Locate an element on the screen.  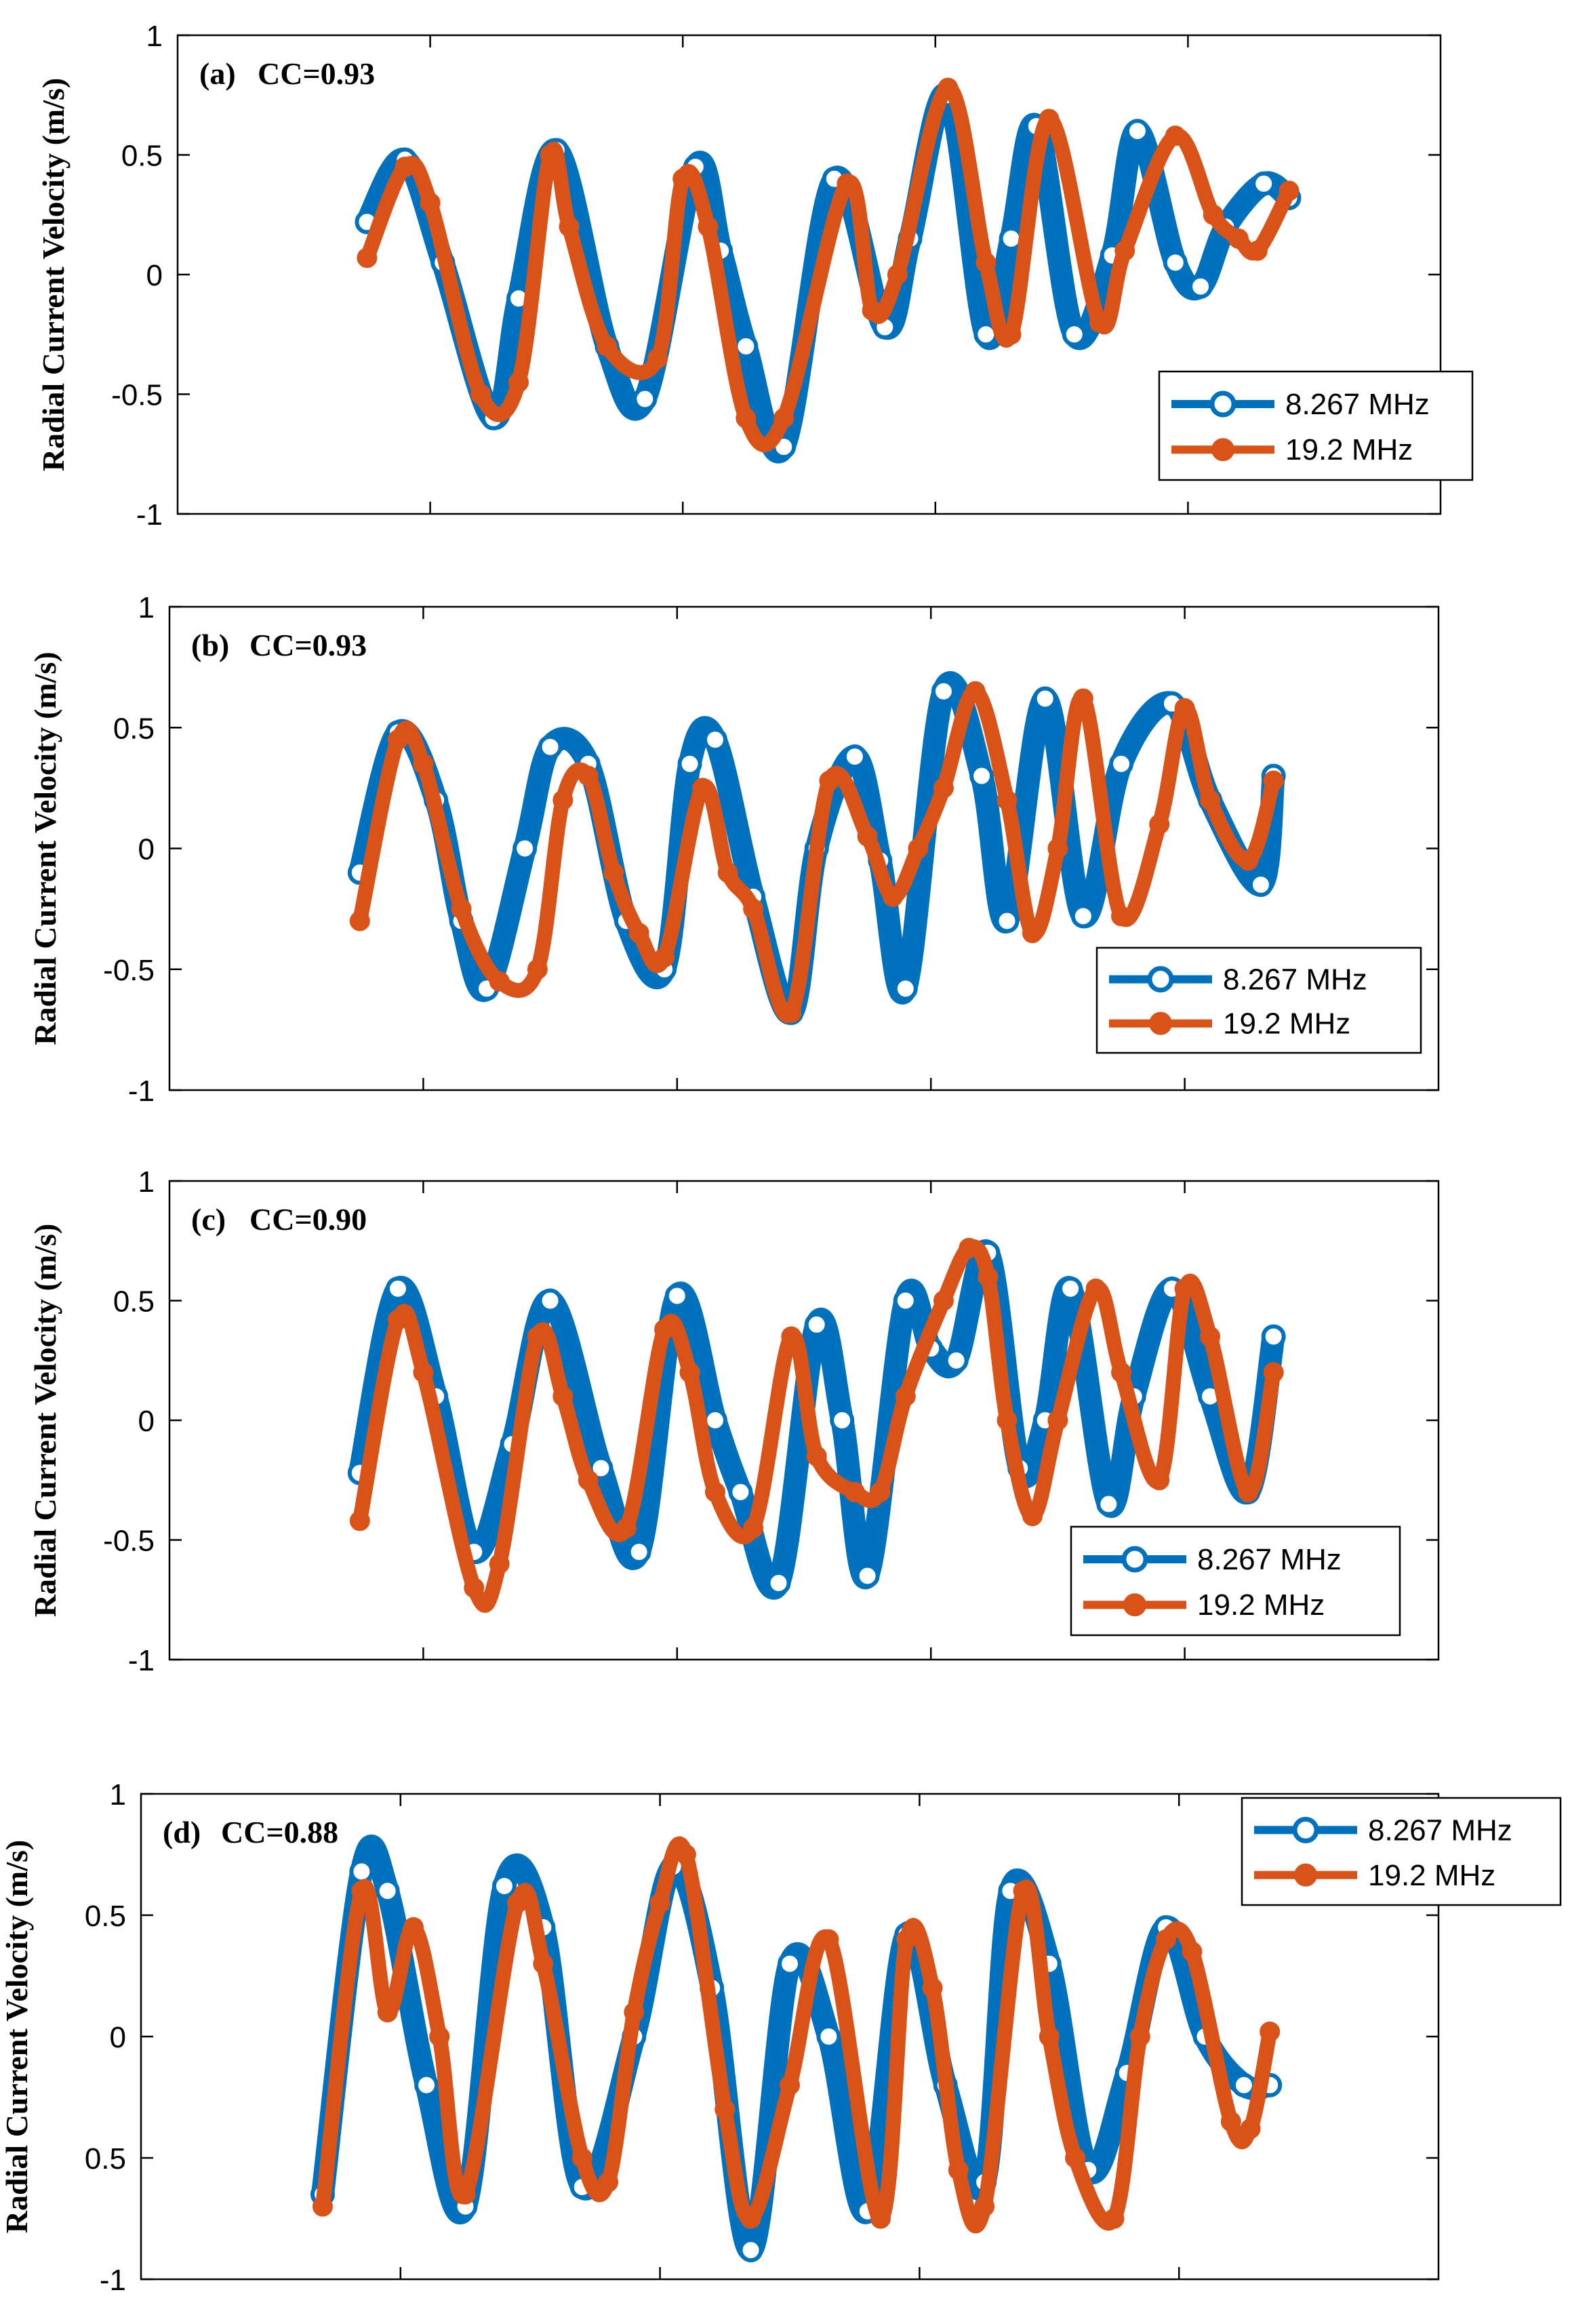
panel-label: (c) is located at coordinates (209, 1219).